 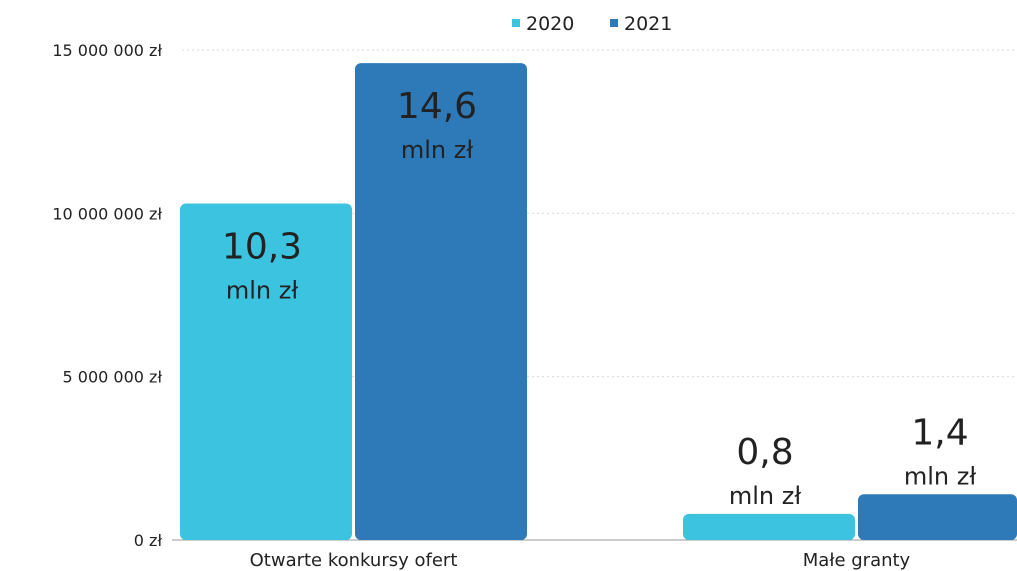 What do you see at coordinates (857, 560) in the screenshot?
I see `x-tick-label: Małe granty` at bounding box center [857, 560].